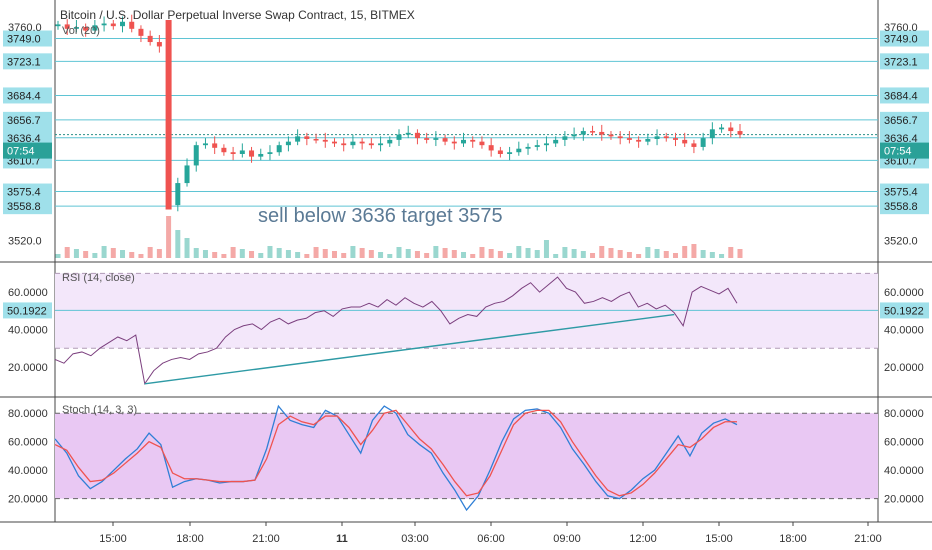 This screenshot has height=550, width=932. I want to click on time-tick: 11, so click(342, 539).